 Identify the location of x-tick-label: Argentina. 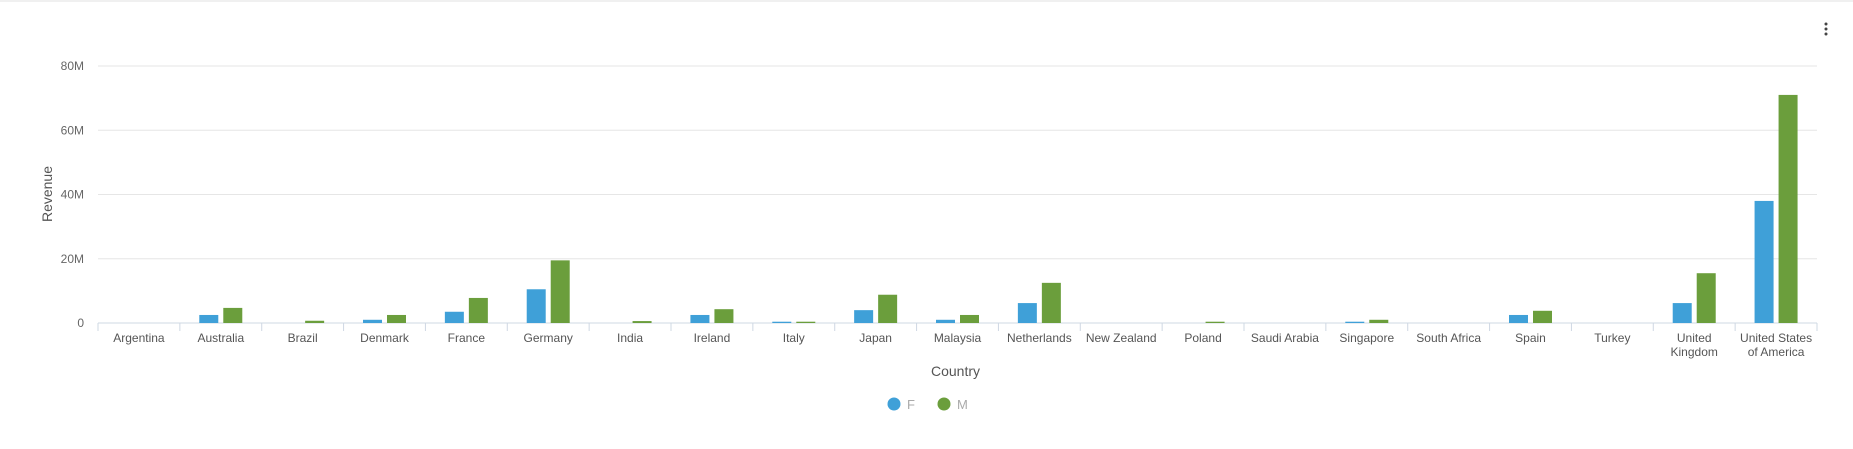
(139, 338).